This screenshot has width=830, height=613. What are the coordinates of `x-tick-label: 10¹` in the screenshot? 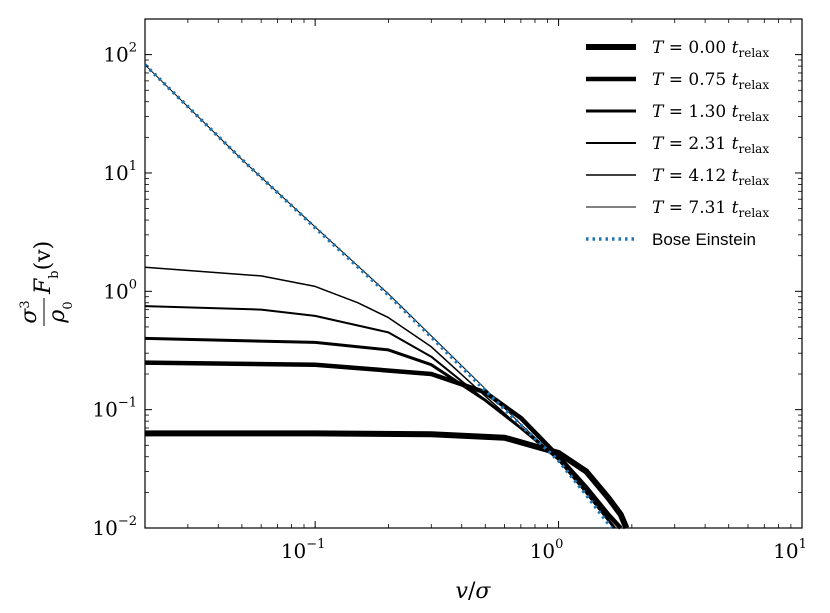 It's located at (790, 550).